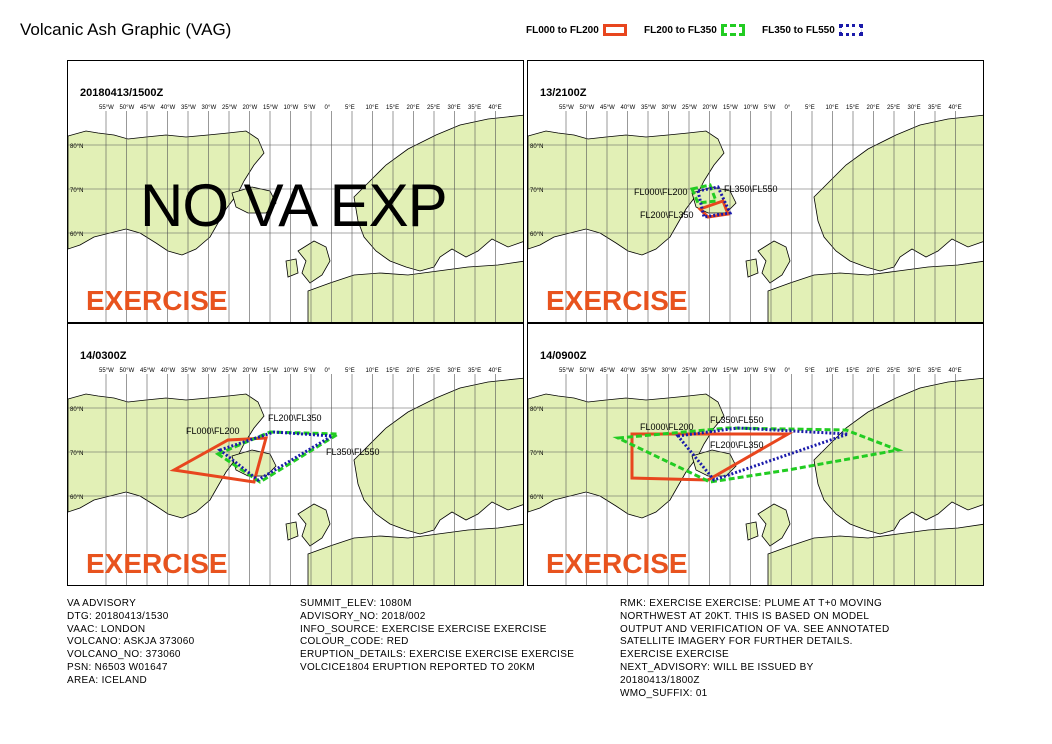  I want to click on longitude-tick-label: 25°W, so click(689, 108).